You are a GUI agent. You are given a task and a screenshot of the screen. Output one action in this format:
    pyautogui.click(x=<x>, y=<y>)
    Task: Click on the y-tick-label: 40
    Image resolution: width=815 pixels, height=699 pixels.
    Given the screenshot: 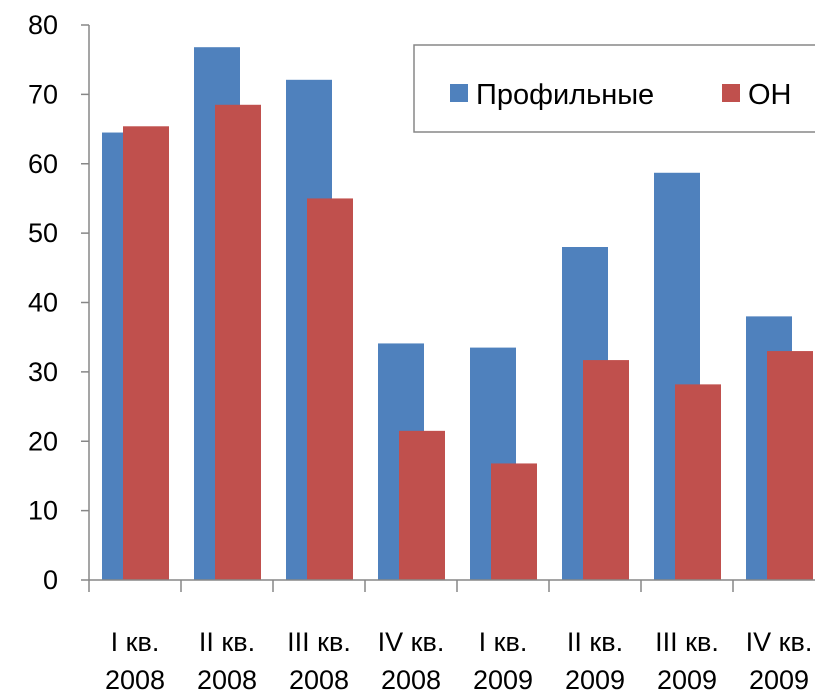 What is the action you would take?
    pyautogui.click(x=43, y=303)
    